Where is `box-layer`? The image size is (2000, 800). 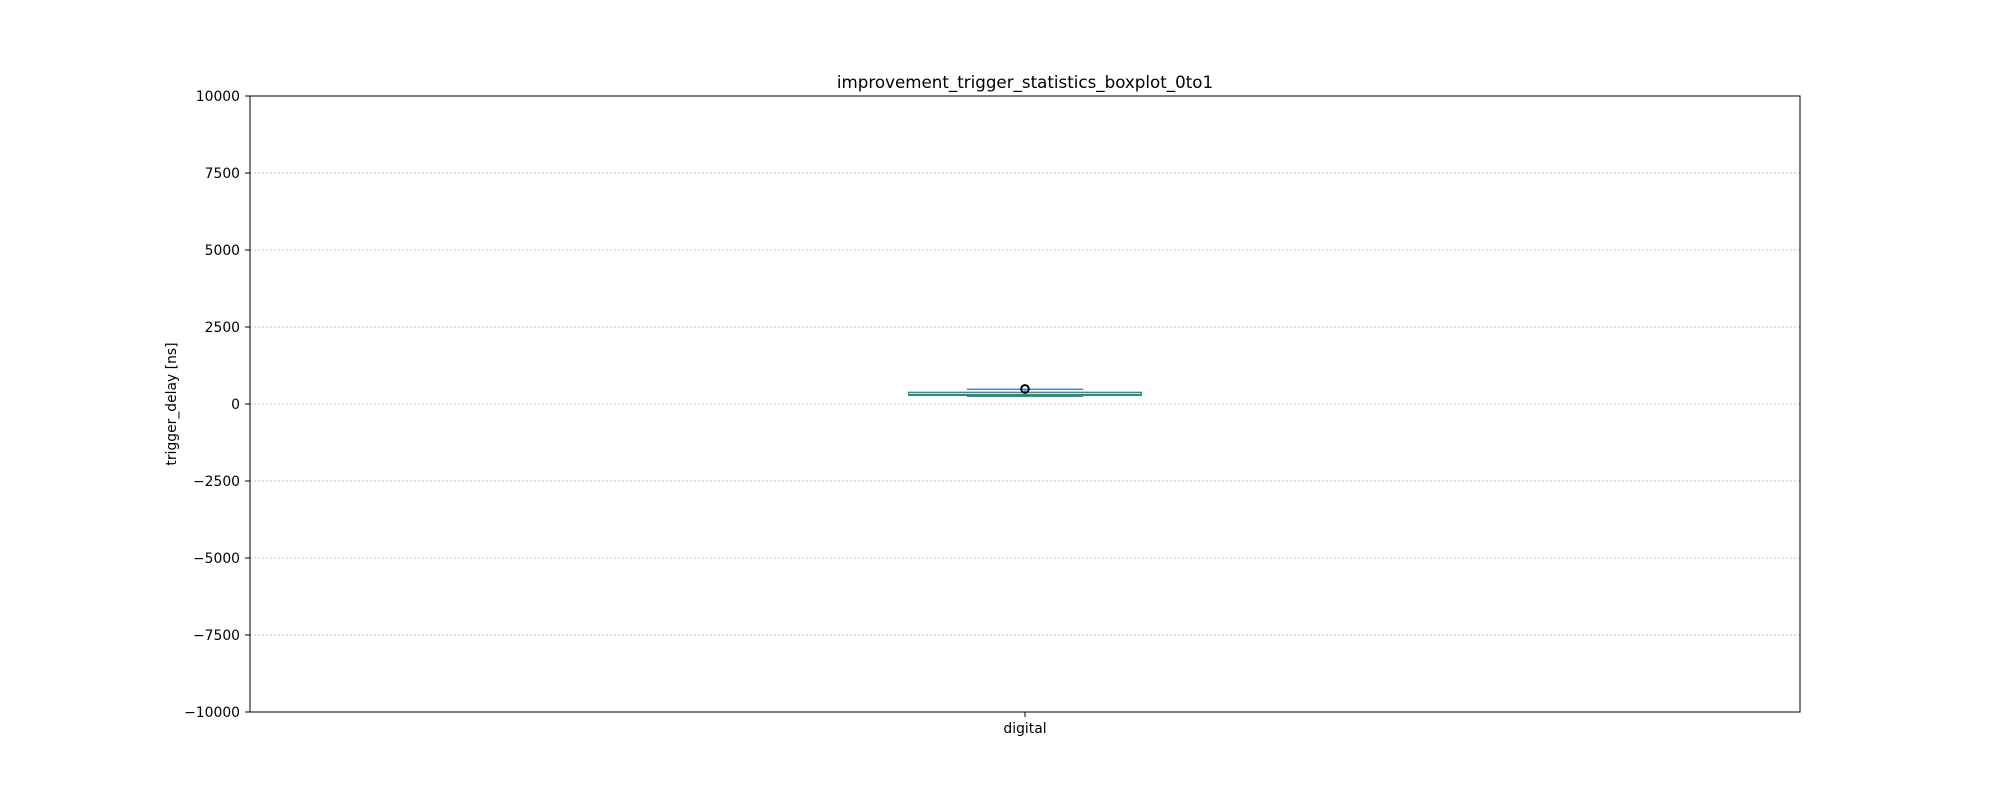 box-layer is located at coordinates (1025, 390).